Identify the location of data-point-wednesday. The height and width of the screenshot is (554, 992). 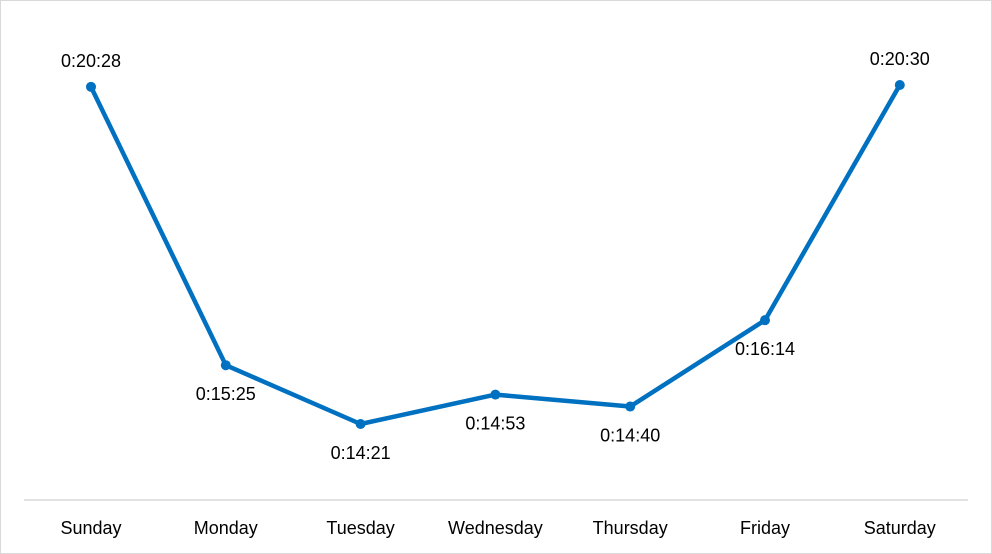
(495, 394).